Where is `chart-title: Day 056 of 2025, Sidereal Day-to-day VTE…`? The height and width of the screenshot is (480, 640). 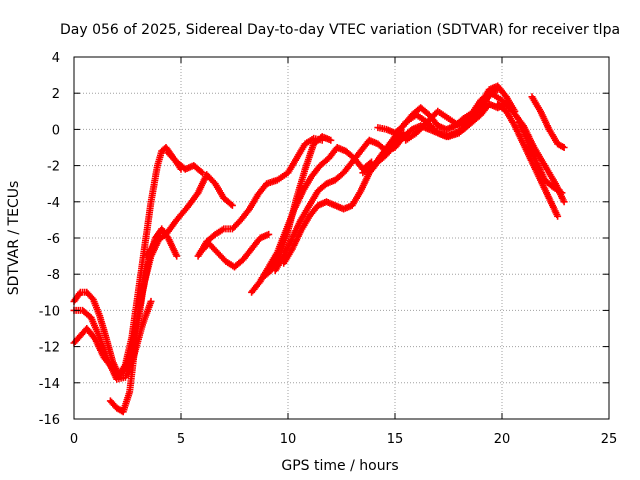
chart-title: Day 056 of 2025, Sidereal Day-to-day VTE… is located at coordinates (340, 30).